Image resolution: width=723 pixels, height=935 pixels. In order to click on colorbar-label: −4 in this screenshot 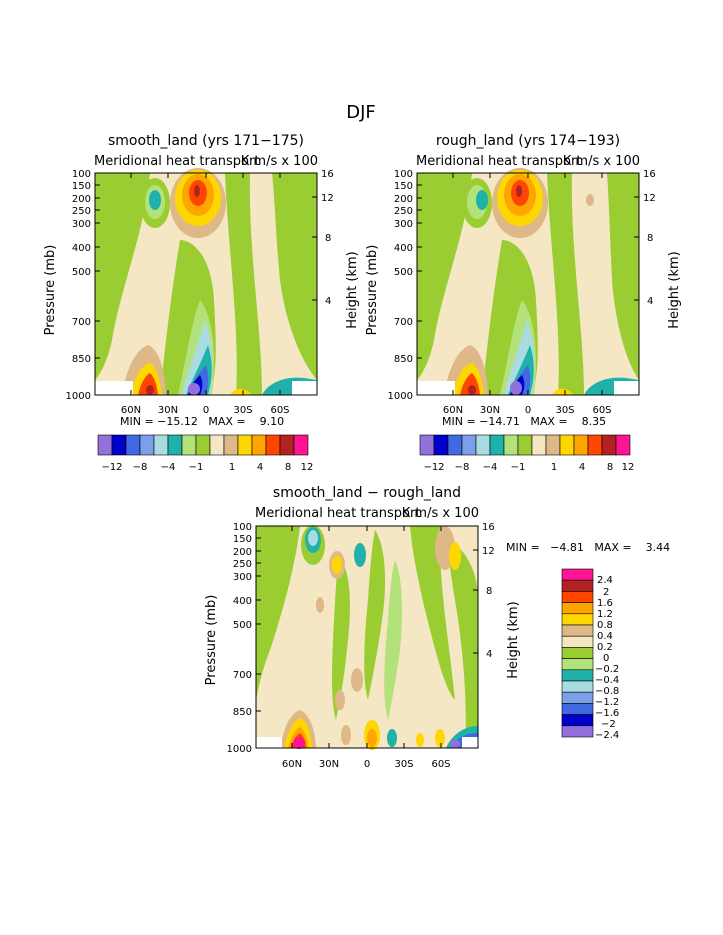, I will do `click(168, 467)`.